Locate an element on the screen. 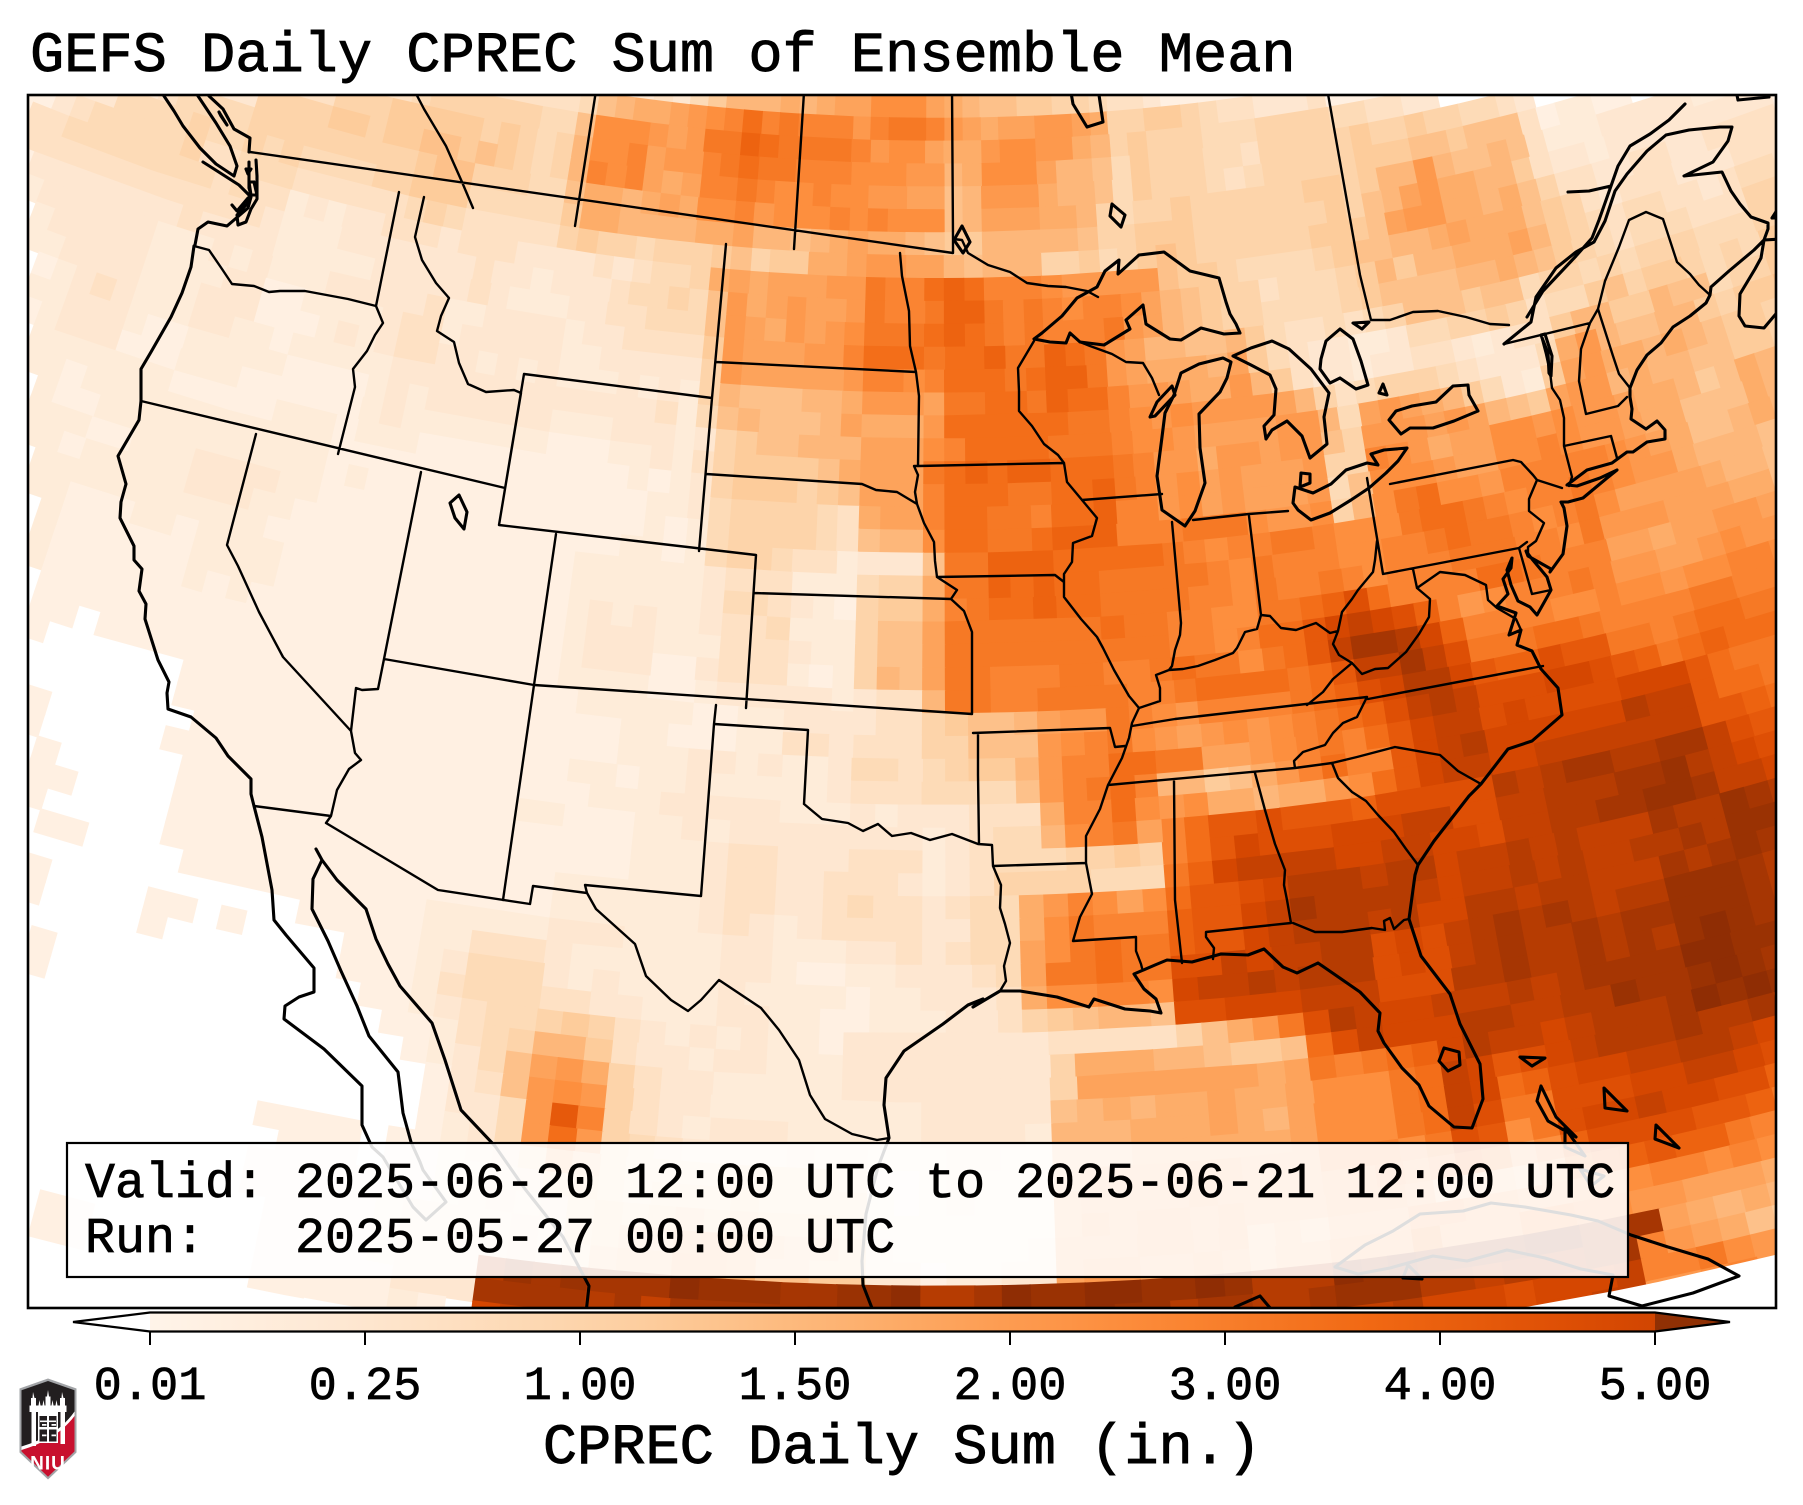  svg-text: 0.25 is located at coordinates (365, 1387).